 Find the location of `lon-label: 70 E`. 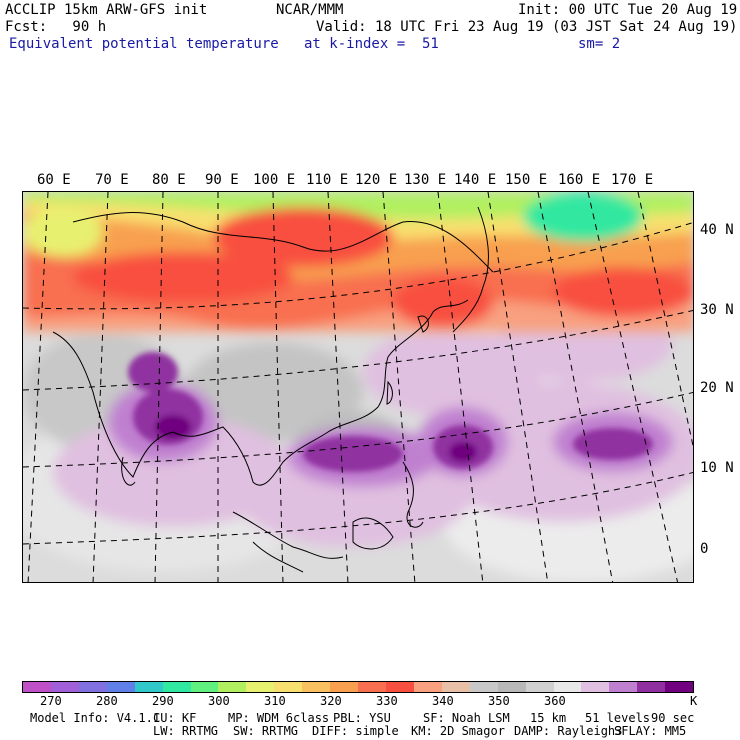

lon-label: 70 E is located at coordinates (112, 180).